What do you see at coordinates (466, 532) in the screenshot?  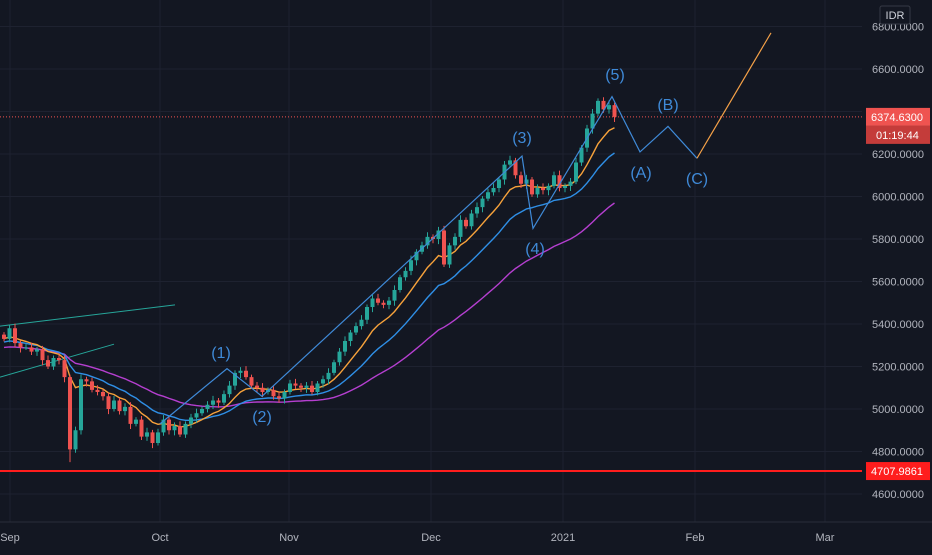 I see `time-axis: Sep Oct Nov Dec 2021 Feb Mar` at bounding box center [466, 532].